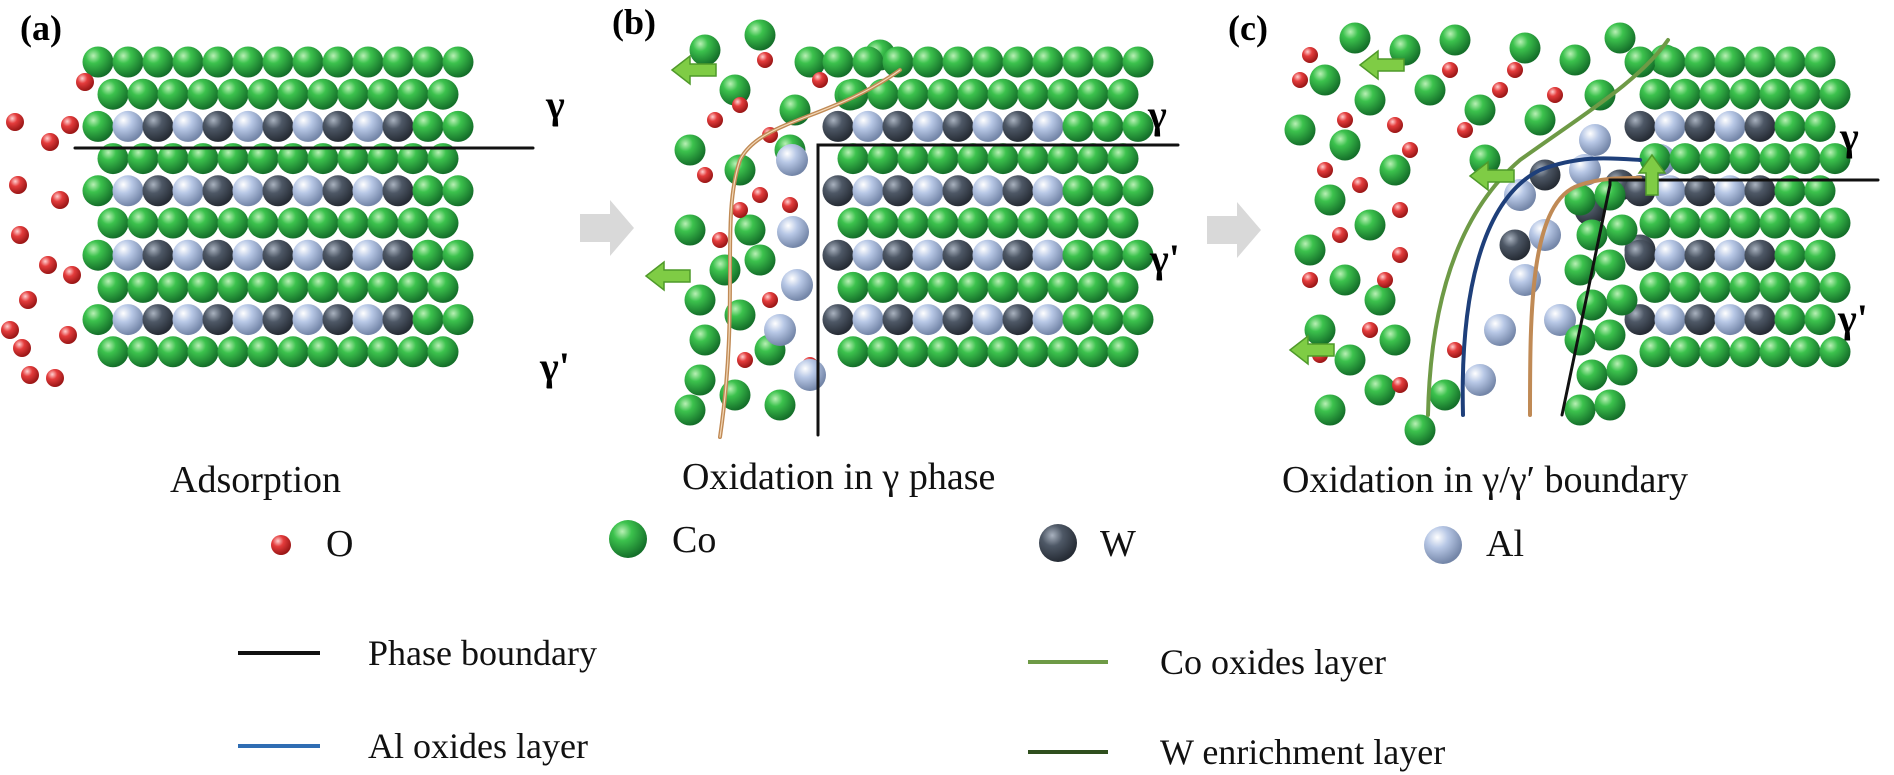 This screenshot has width=1894, height=775. Describe the element at coordinates (634, 22) in the screenshot. I see `panel-b-label: (b)` at that location.